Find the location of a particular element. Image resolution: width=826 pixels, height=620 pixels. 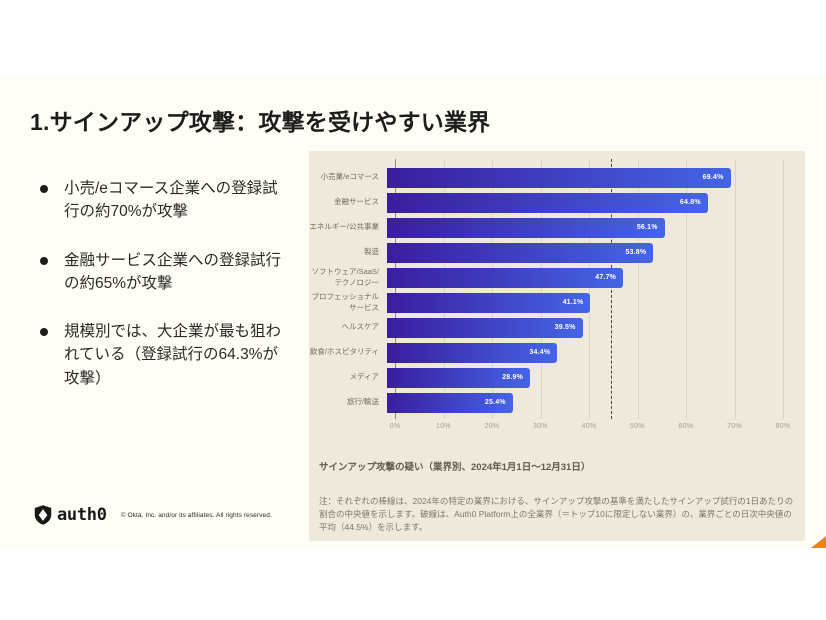

chart-row: ソフトウェア/SaaS/ テクノロジー 47.7% is located at coordinates (546, 277).